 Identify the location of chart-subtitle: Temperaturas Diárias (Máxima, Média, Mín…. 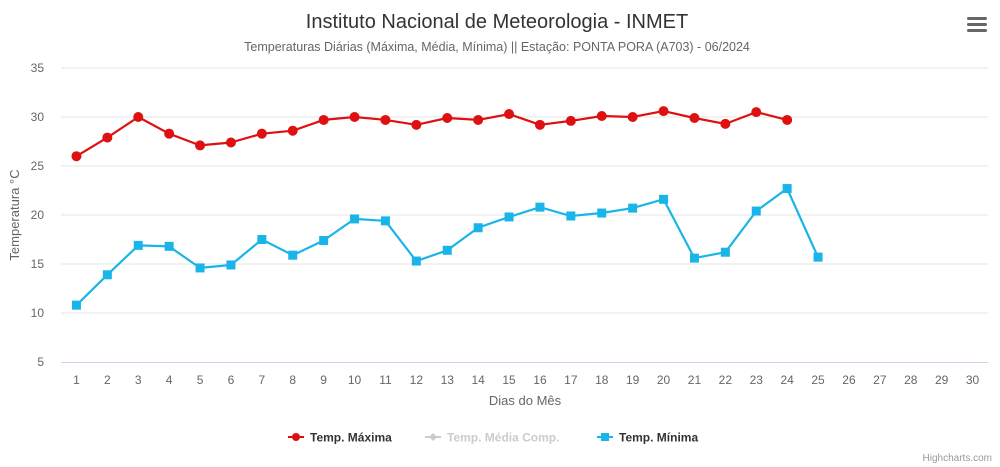
(497, 47).